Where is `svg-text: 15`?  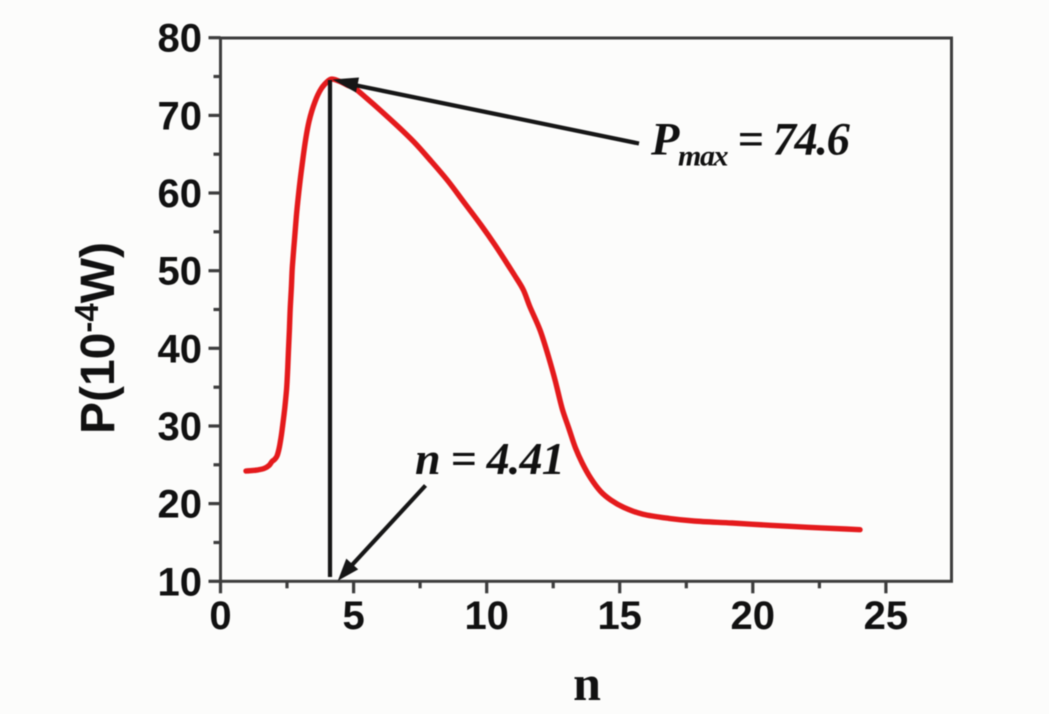 svg-text: 15 is located at coordinates (619, 616).